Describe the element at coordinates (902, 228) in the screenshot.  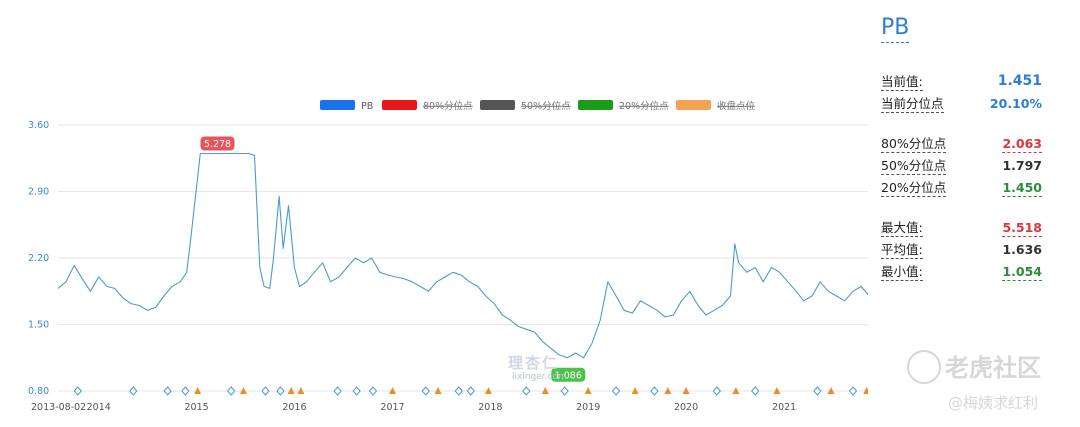
I see `stat-label: 最大值:` at that location.